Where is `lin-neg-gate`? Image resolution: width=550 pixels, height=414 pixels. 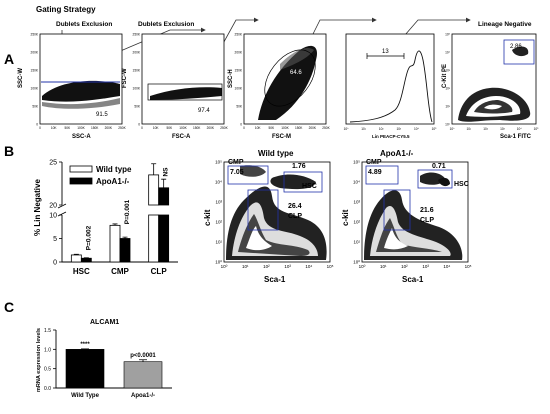 lin-neg-gate is located at coordinates (385, 56).